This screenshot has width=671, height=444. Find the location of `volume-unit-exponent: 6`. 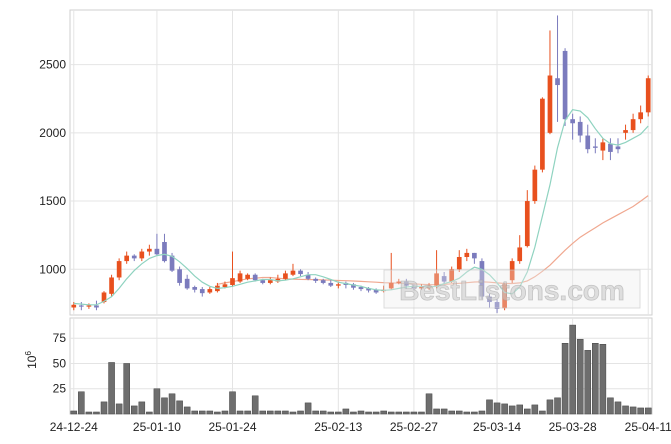

volume-unit-exponent: 6 is located at coordinates (28, 353).